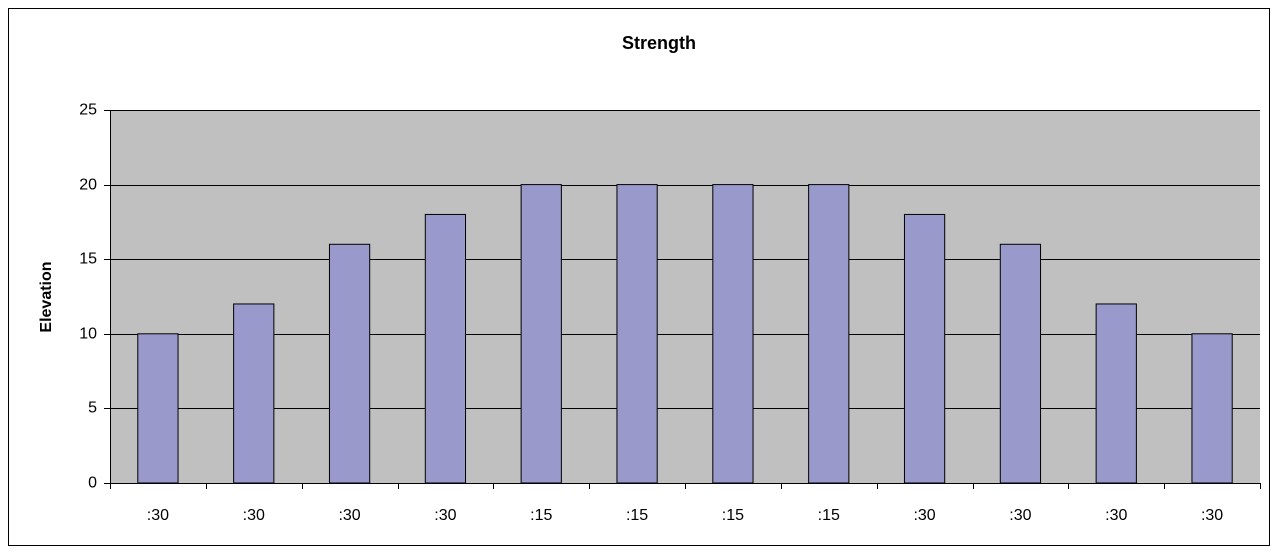 The width and height of the screenshot is (1279, 554). Describe the element at coordinates (88, 185) in the screenshot. I see `y-tick-label: 20` at that location.